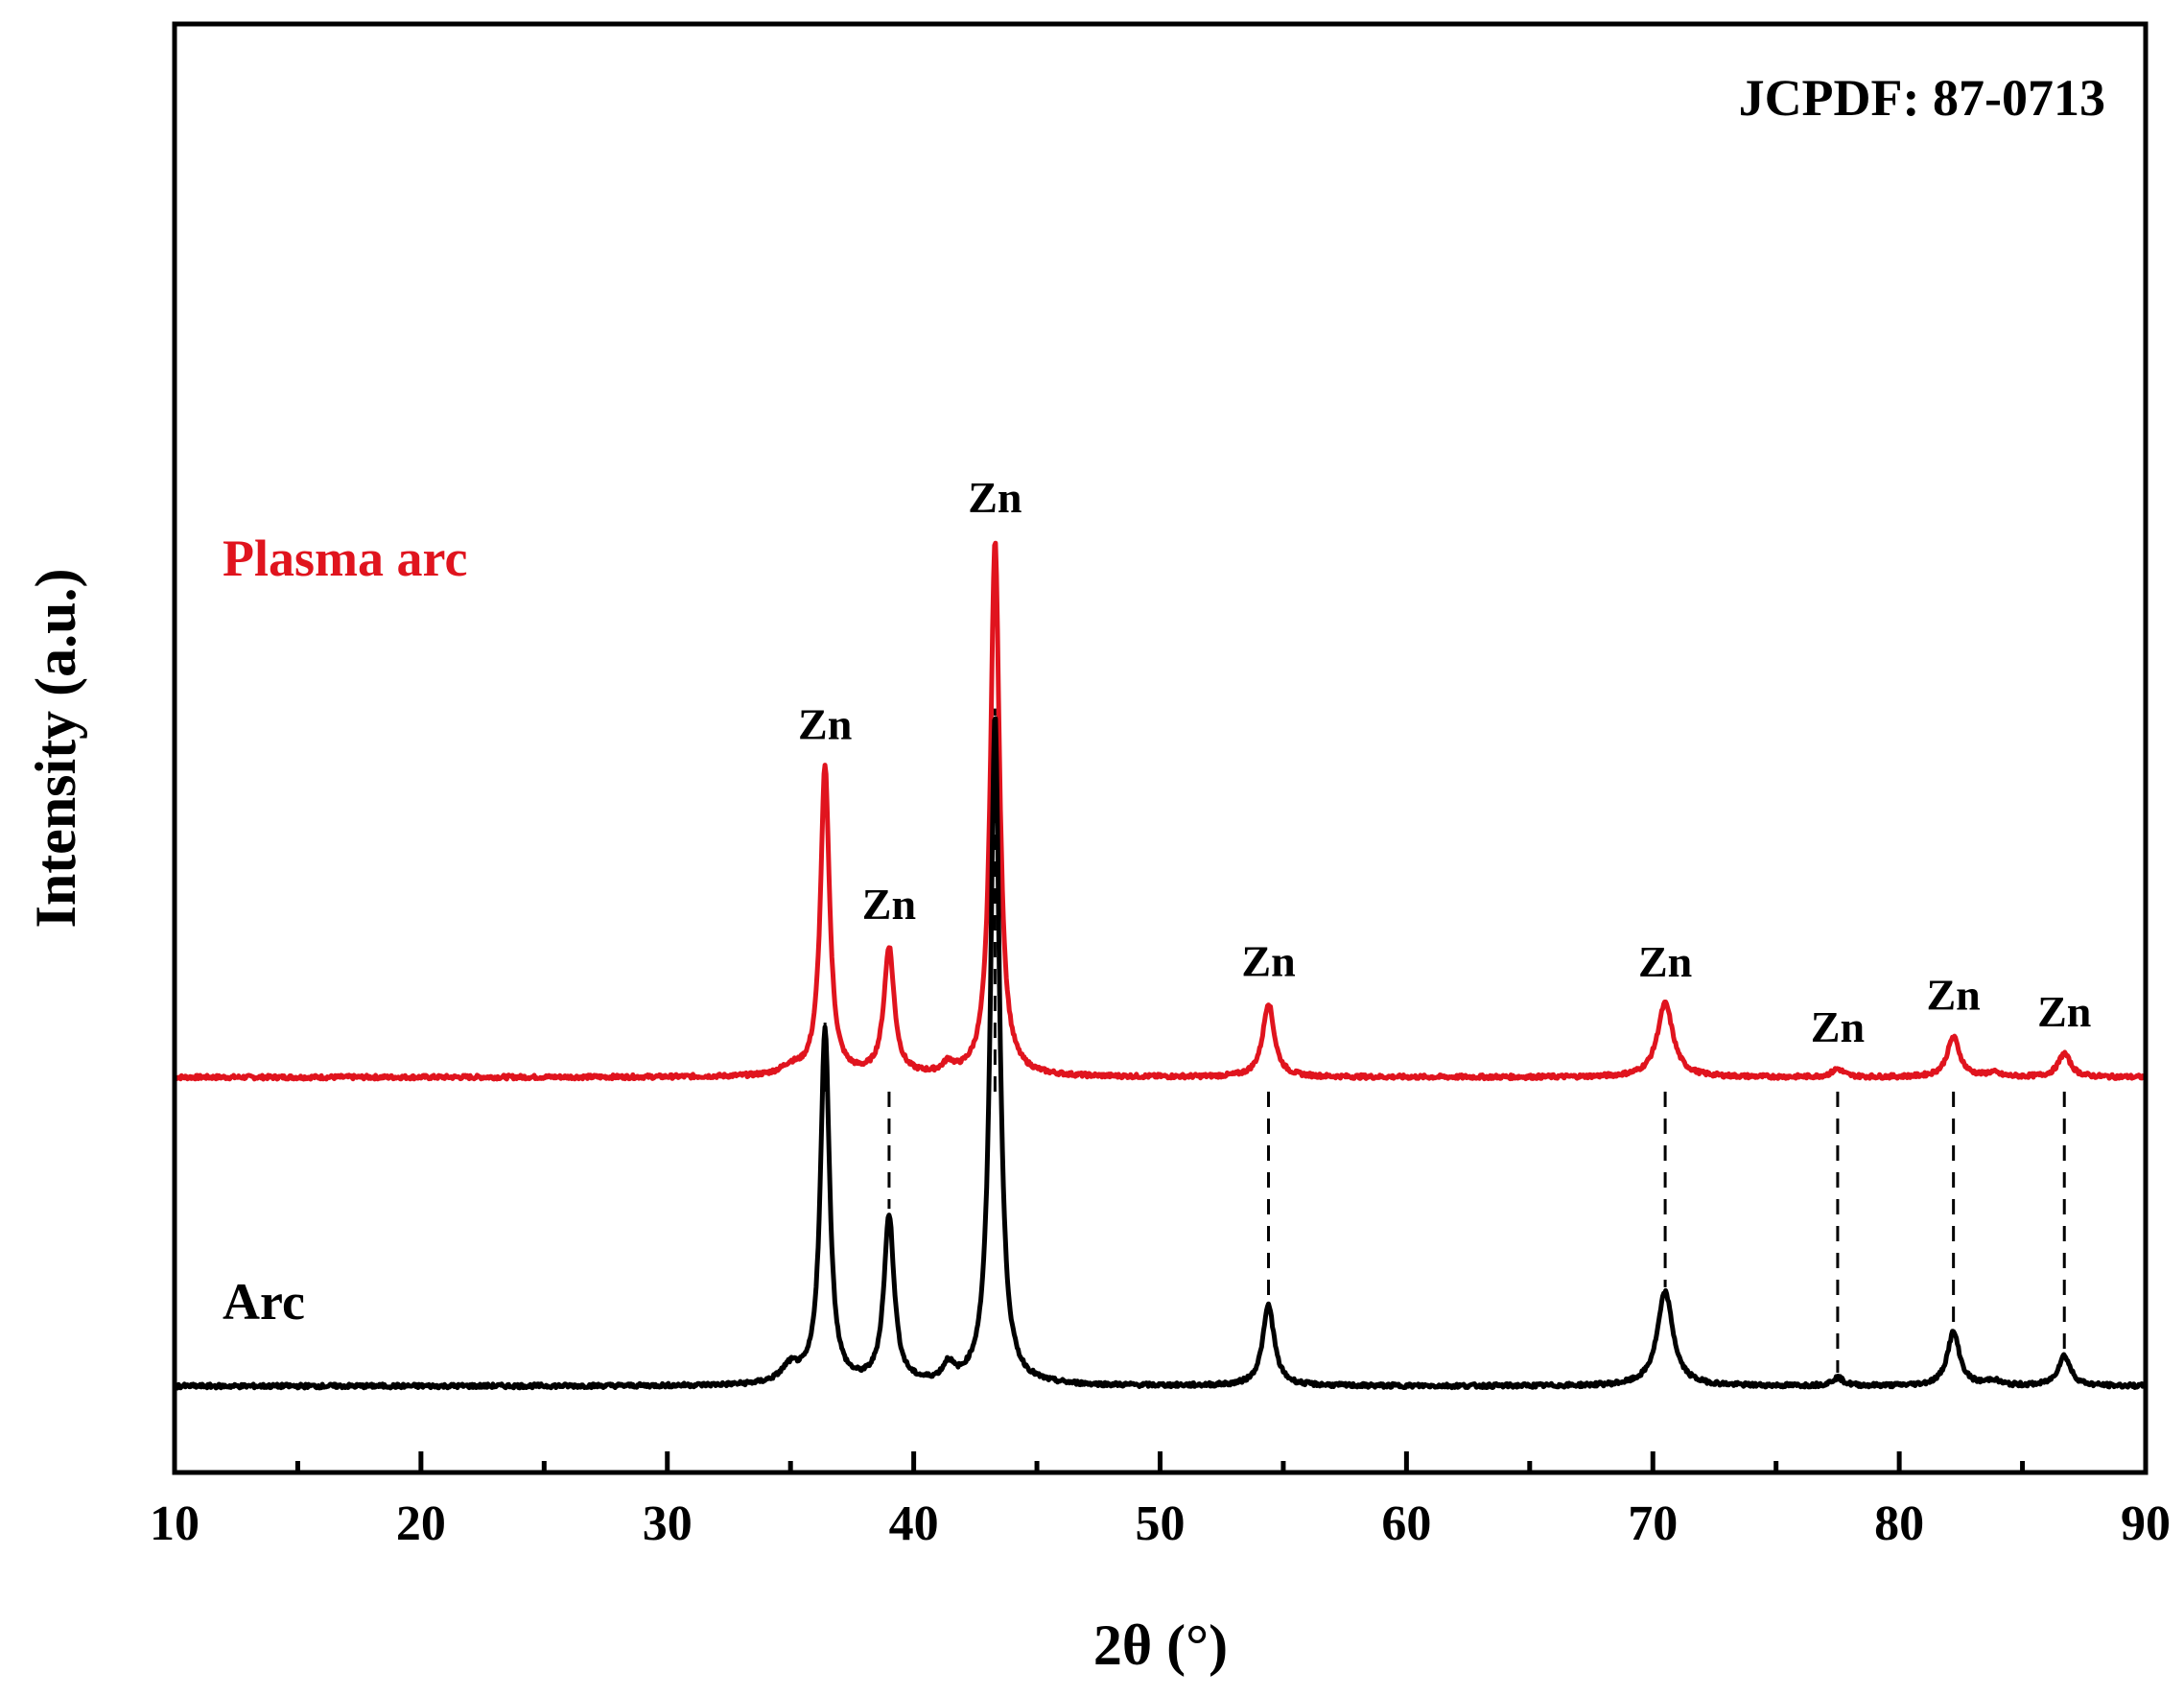 This screenshot has width=2184, height=1696. Describe the element at coordinates (668, 1524) in the screenshot. I see `x-tick-label-30: 30` at that location.